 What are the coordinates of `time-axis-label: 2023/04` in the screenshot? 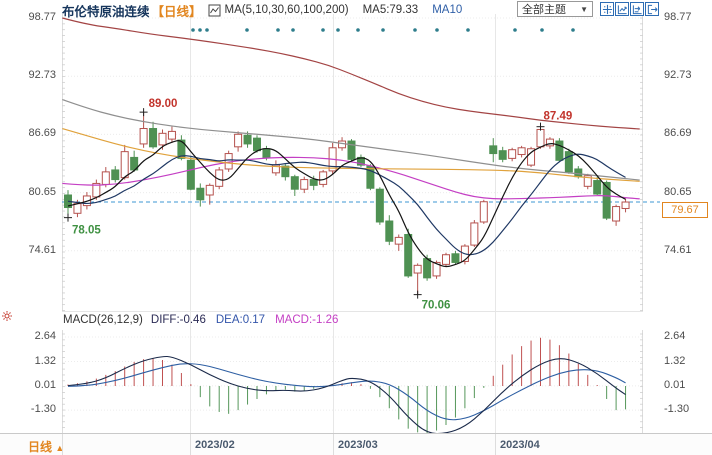 It's located at (520, 445).